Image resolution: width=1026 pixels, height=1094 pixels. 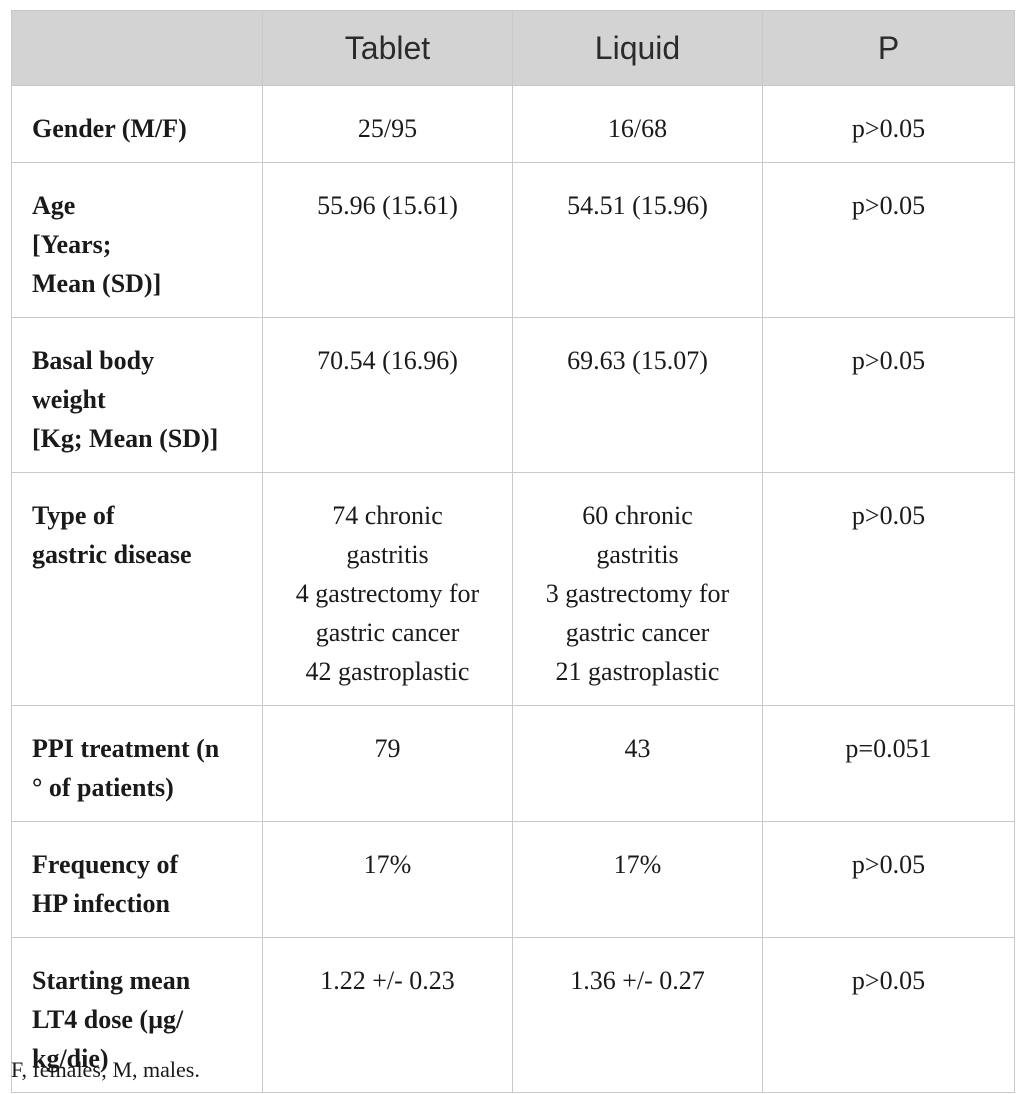 I want to click on tablet-value: 70.54 (16.96), so click(x=387, y=395).